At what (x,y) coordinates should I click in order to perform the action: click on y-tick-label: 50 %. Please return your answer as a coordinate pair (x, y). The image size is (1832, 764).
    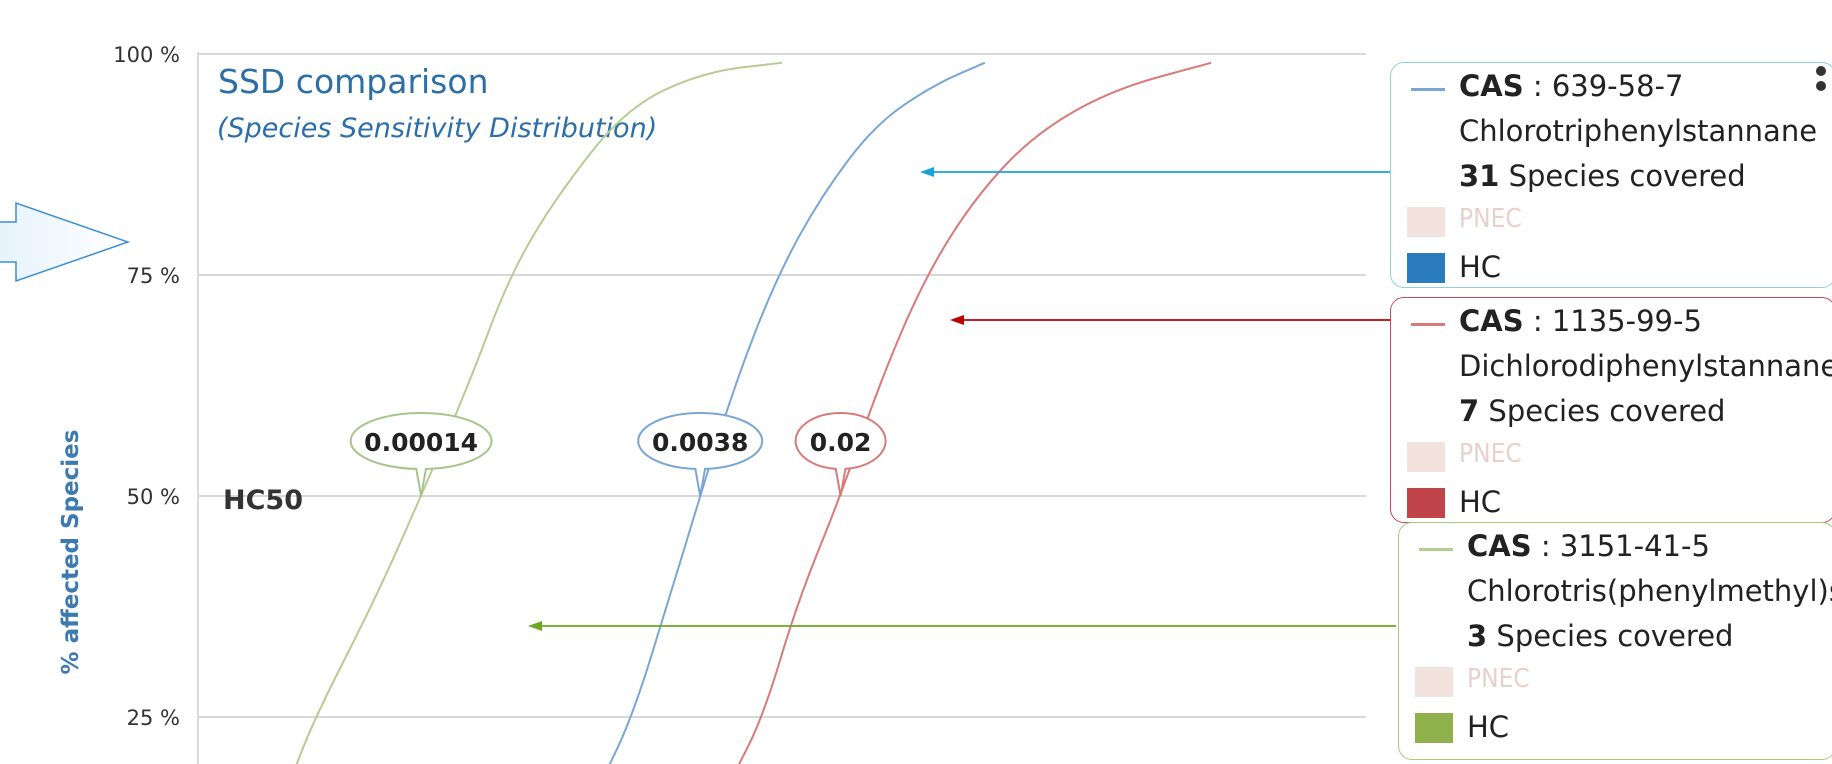
    Looking at the image, I should click on (153, 497).